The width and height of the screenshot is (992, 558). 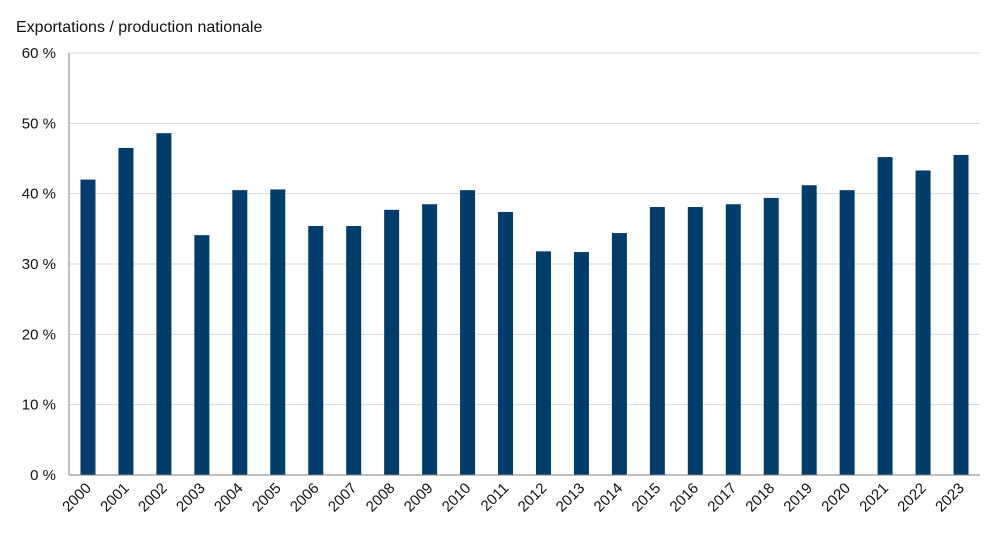 I want to click on x-tick-label: 2018, so click(x=760, y=498).